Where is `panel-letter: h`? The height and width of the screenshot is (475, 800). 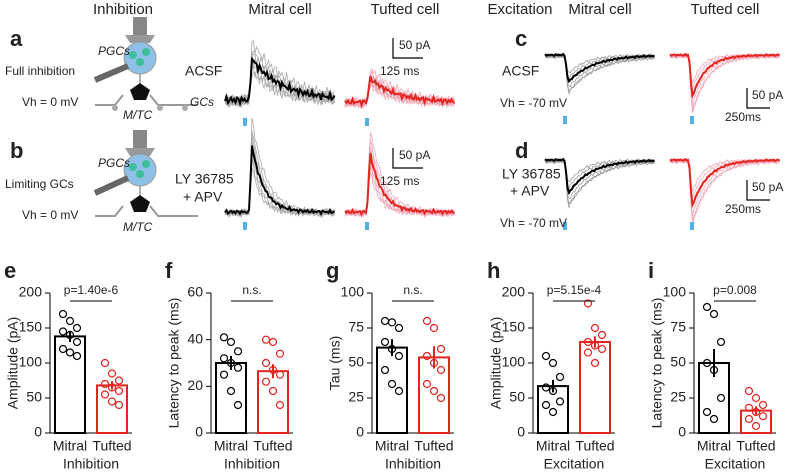 panel-letter: h is located at coordinates (493, 270).